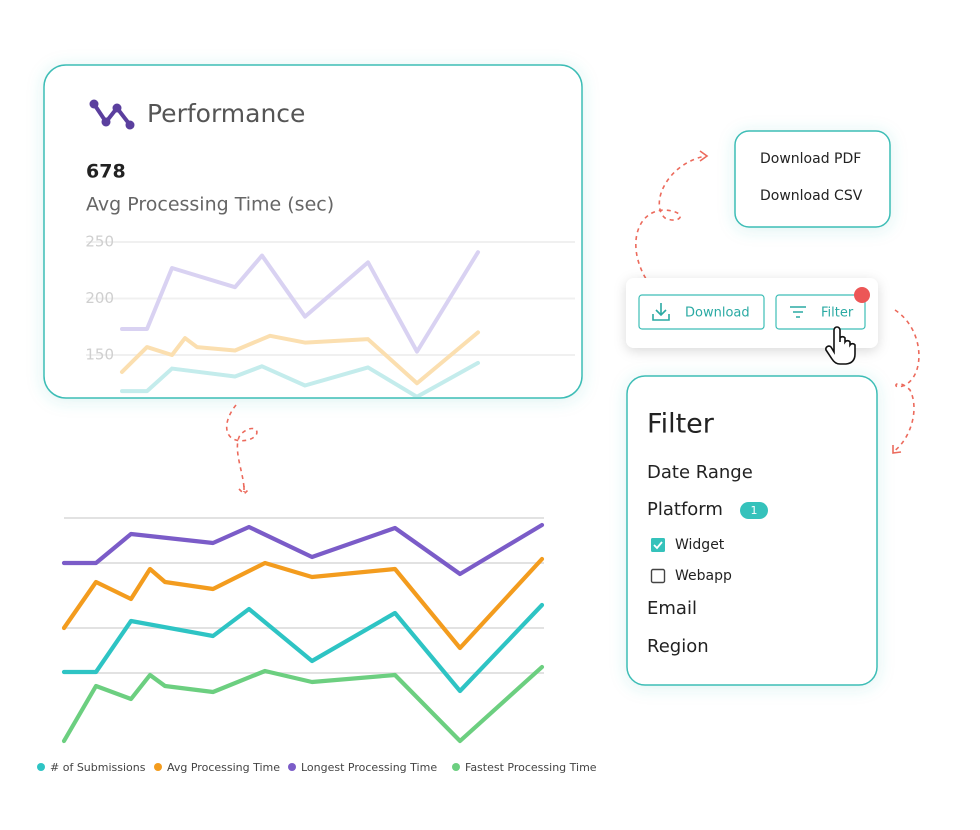 Image resolution: width=980 pixels, height=830 pixels. Describe the element at coordinates (672, 608) in the screenshot. I see `filter-section: Email` at that location.